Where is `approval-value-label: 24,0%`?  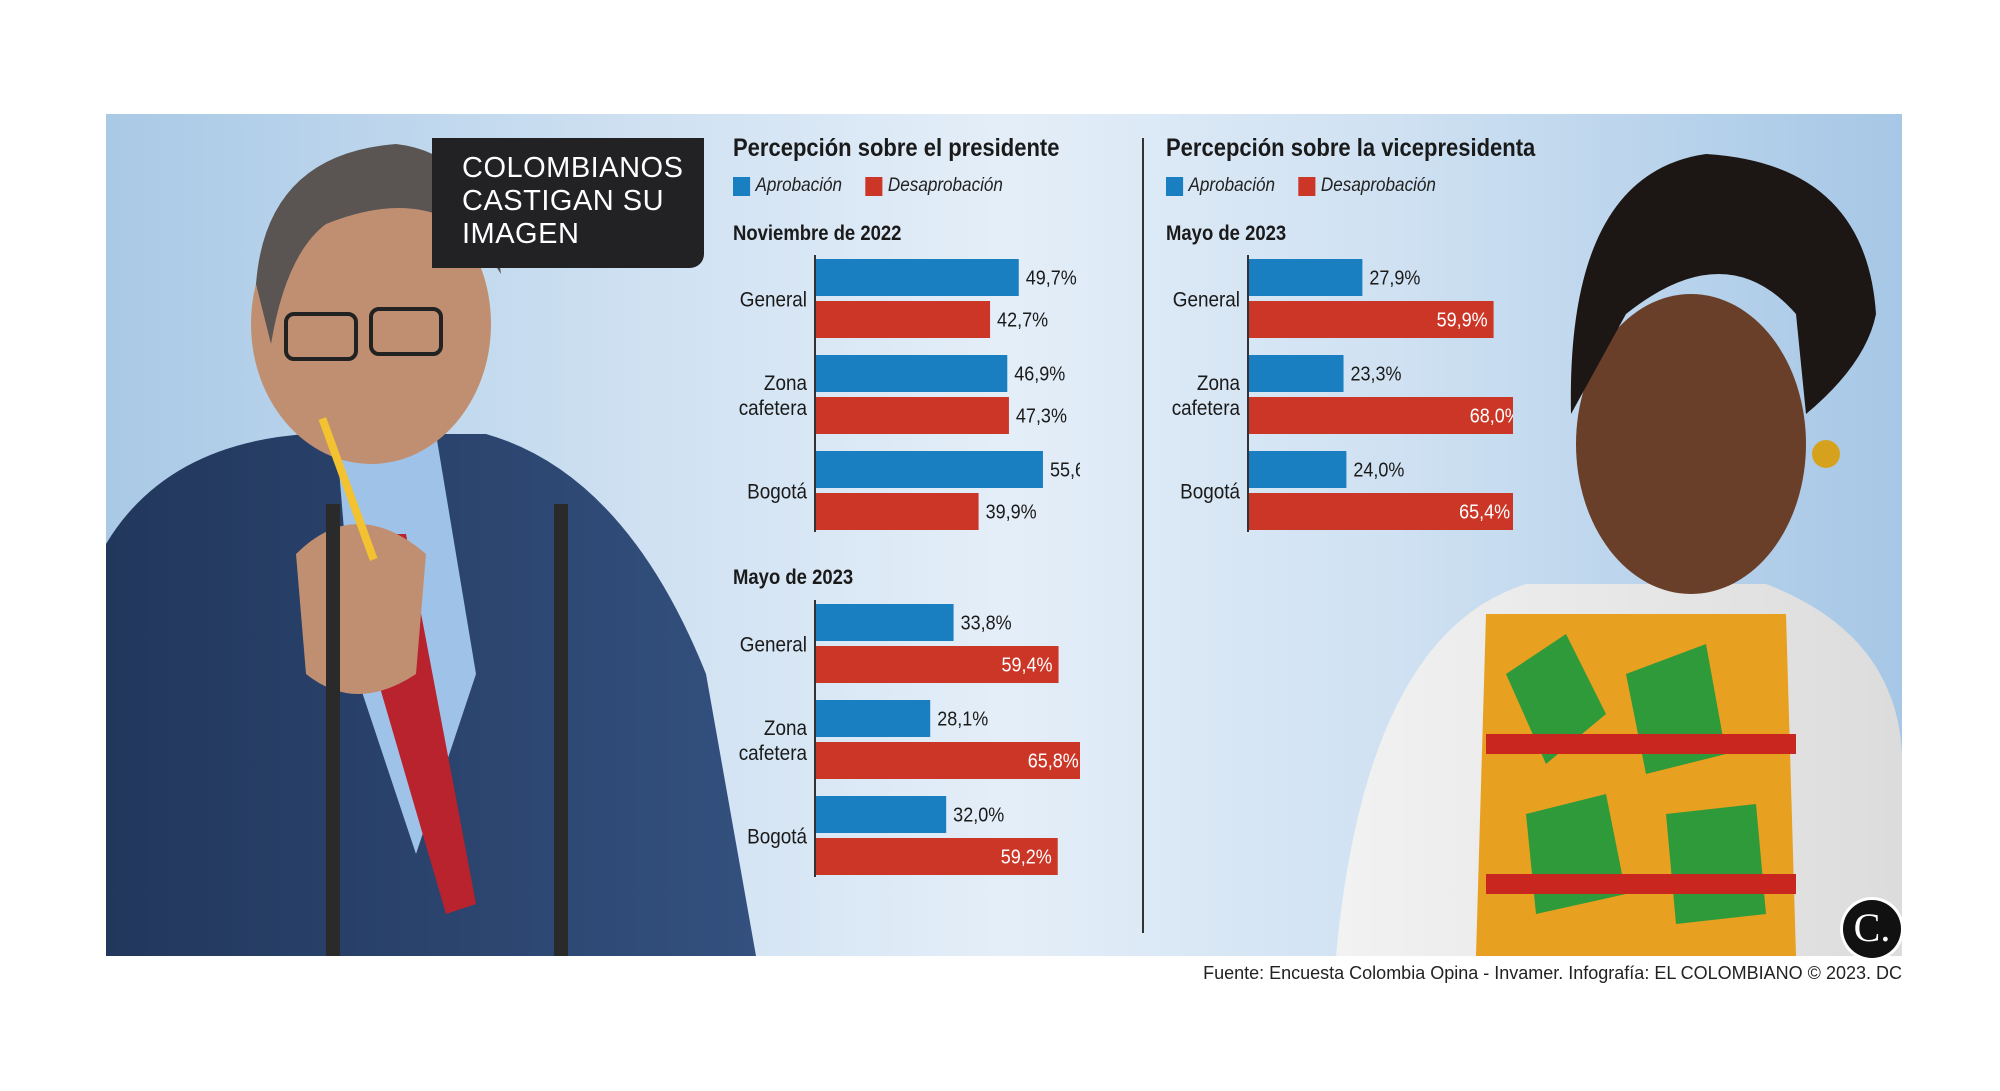 approval-value-label: 24,0% is located at coordinates (1378, 471).